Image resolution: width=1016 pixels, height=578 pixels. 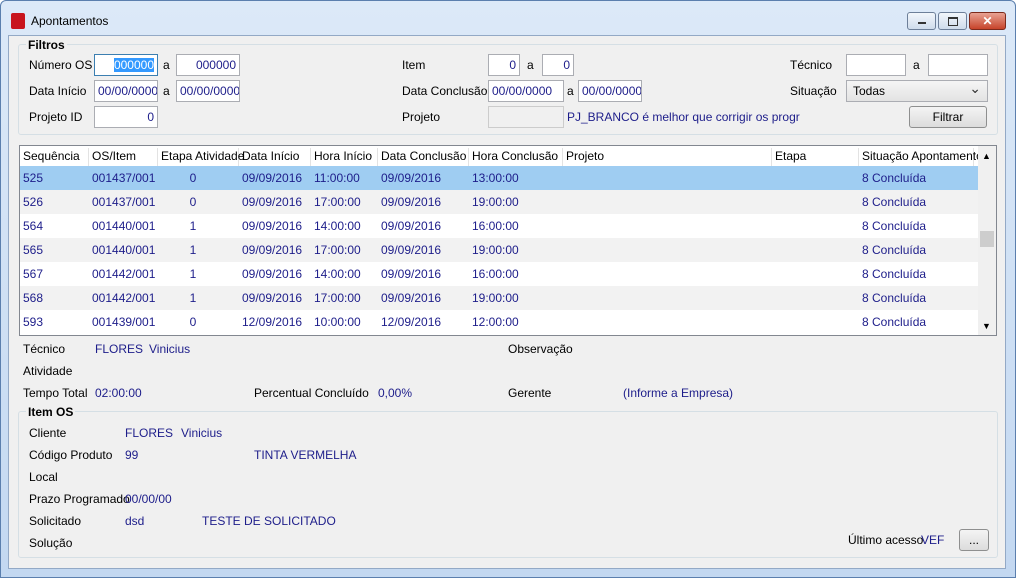 I want to click on table-cell: 567, so click(x=33, y=274).